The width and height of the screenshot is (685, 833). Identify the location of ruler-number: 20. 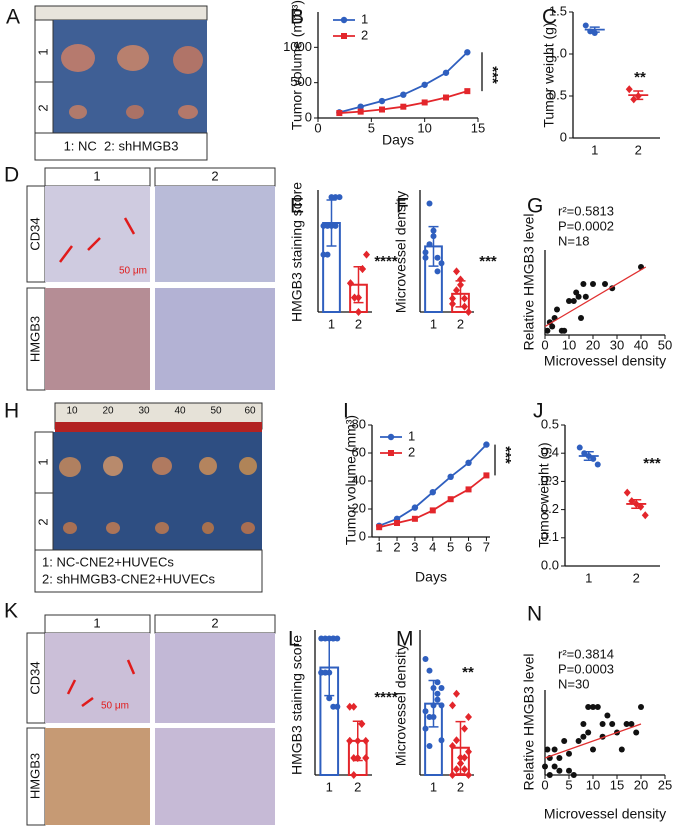
(108, 411).